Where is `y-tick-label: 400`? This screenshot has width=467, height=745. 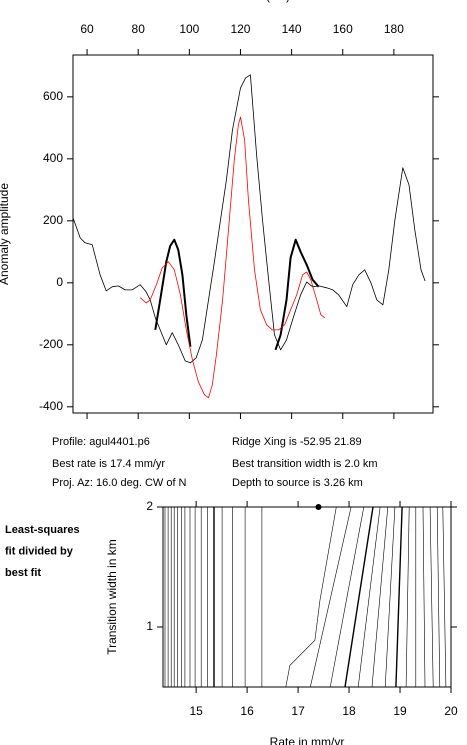
y-tick-label: 400 is located at coordinates (53, 158).